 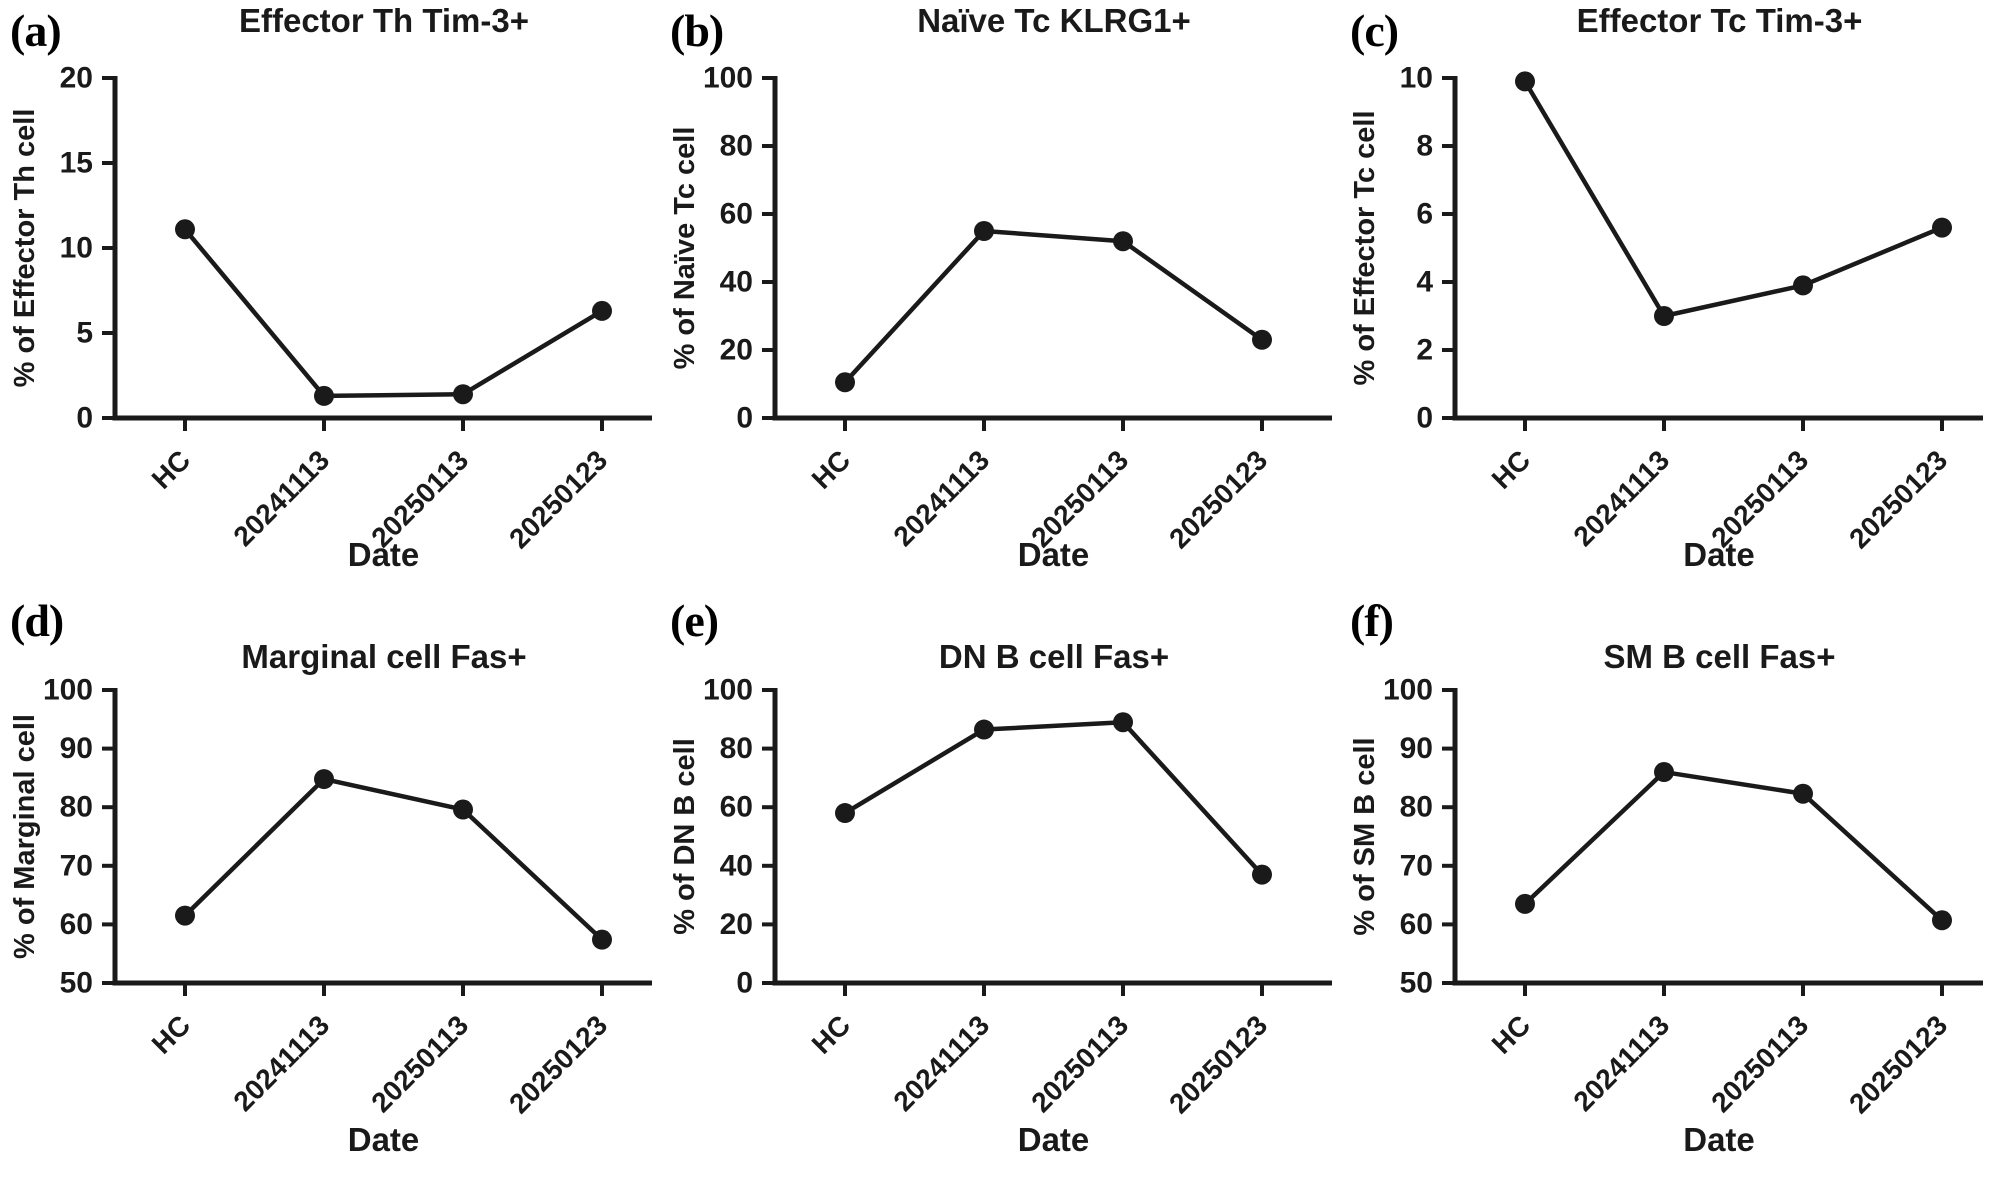 What do you see at coordinates (36, 30) in the screenshot?
I see `panel-letter: (a)` at bounding box center [36, 30].